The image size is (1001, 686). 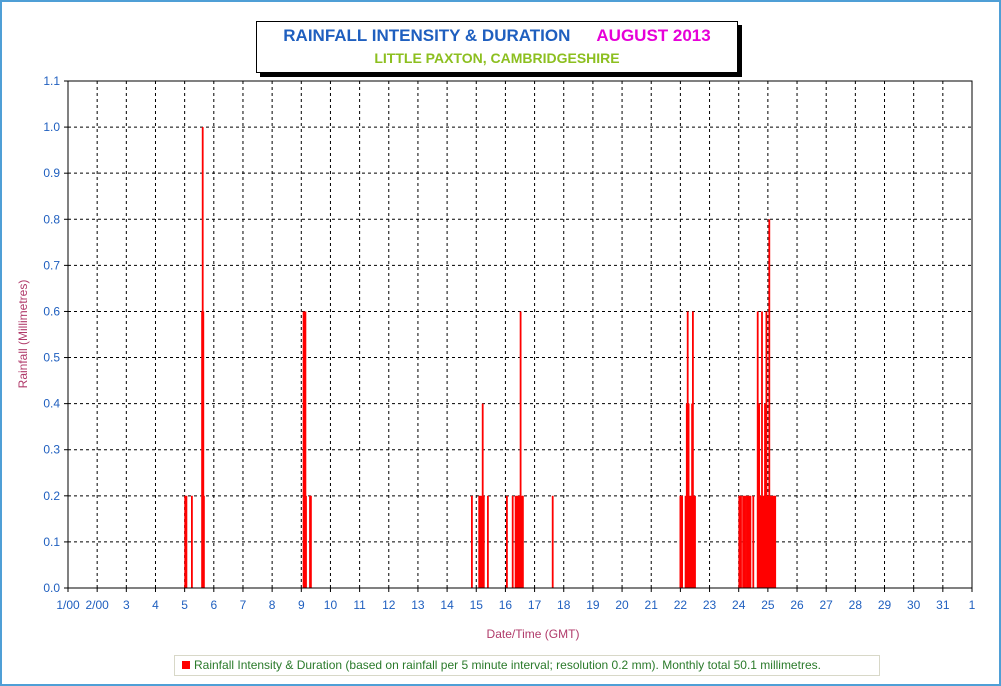 I want to click on x-tick-label: 26, so click(x=797, y=605).